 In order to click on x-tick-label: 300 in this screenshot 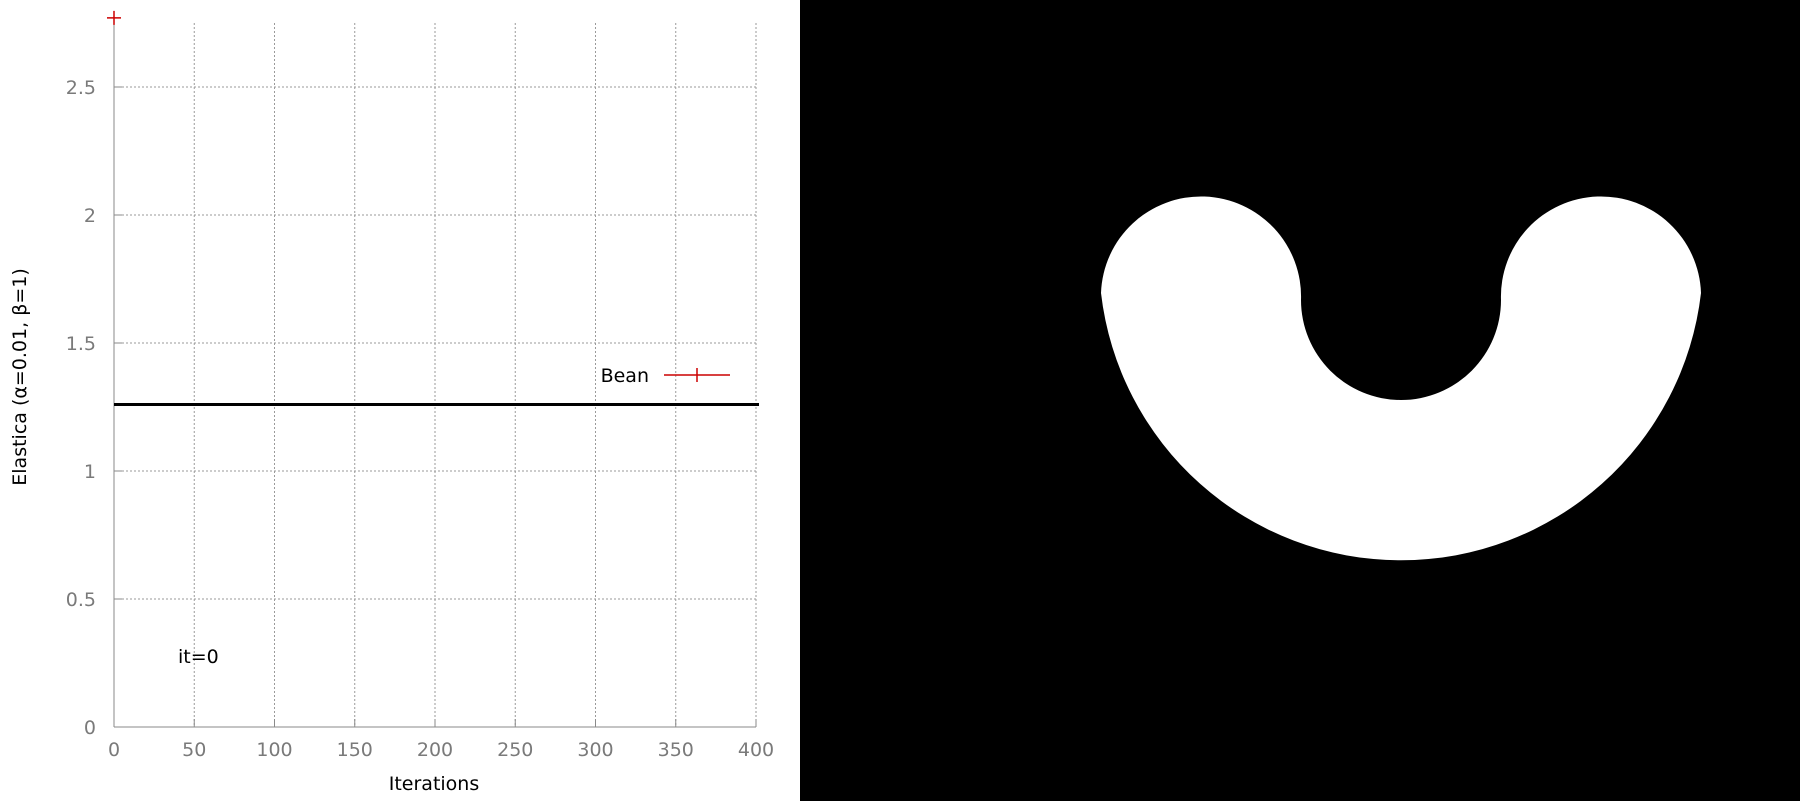, I will do `click(595, 750)`.